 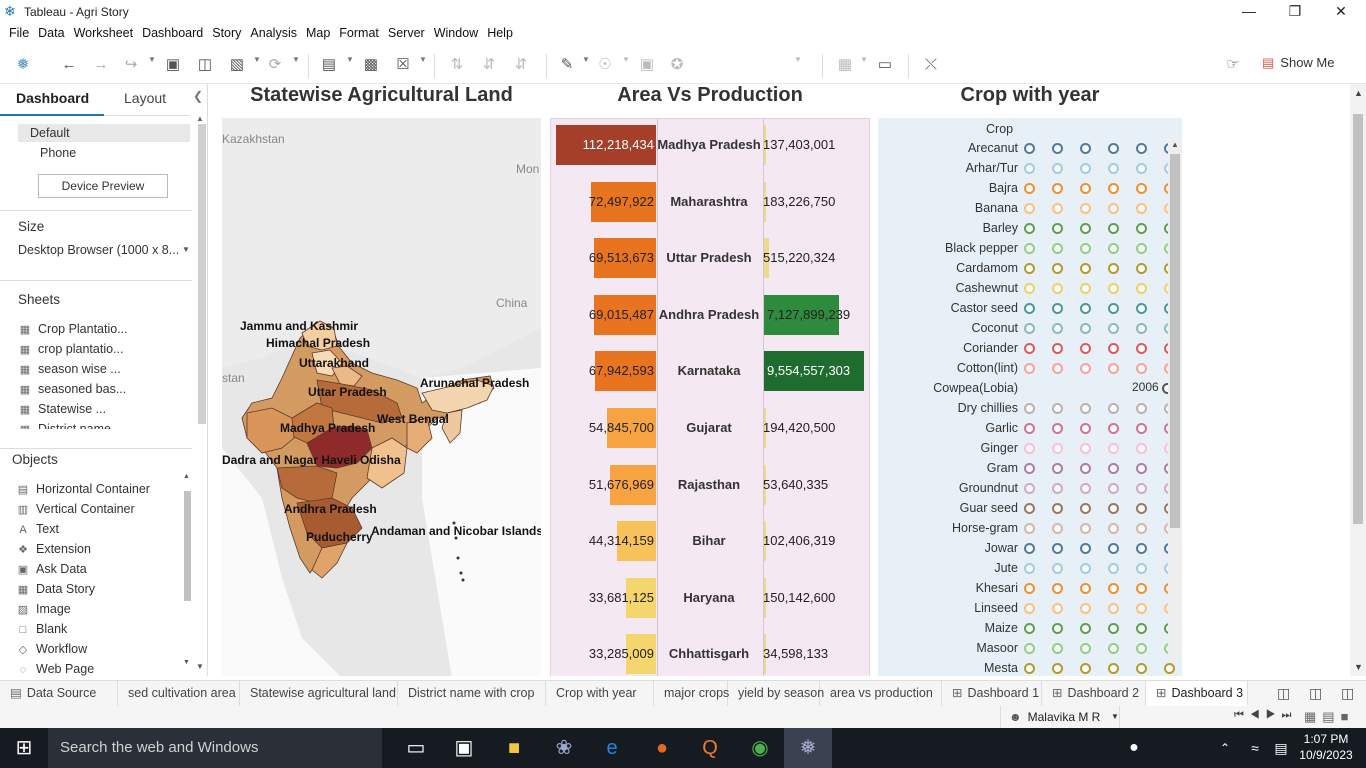 I want to click on redo-icon: →, so click(x=101, y=64).